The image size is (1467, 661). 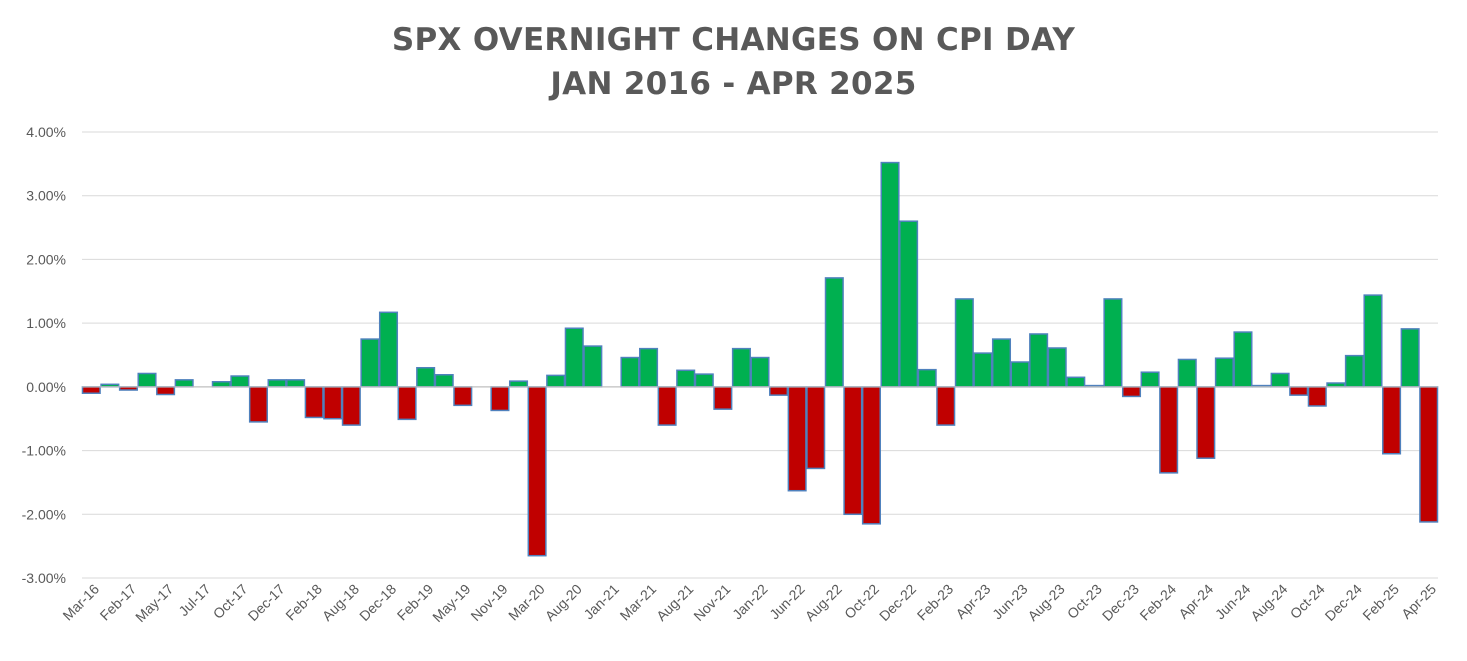 I want to click on x-tick-label: Apr-24, so click(x=1195, y=601).